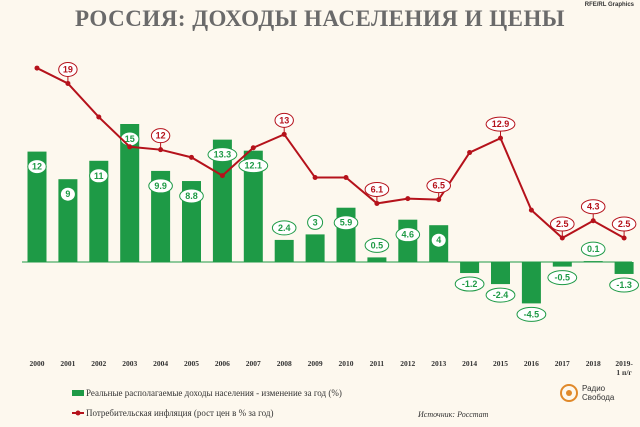 The width and height of the screenshot is (640, 427). I want to click on credit-label: RFE/RL Graphics, so click(609, 5).